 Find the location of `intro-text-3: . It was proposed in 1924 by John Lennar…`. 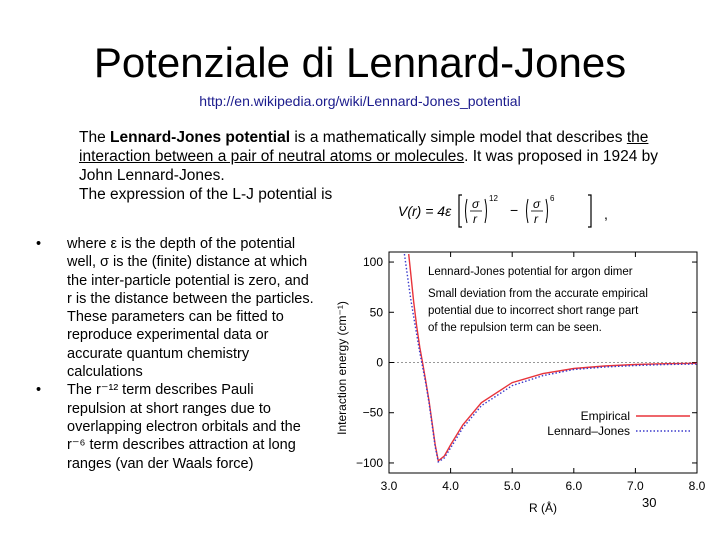

intro-text-3: . It was proposed in 1924 by John Lennar… is located at coordinates (368, 166).